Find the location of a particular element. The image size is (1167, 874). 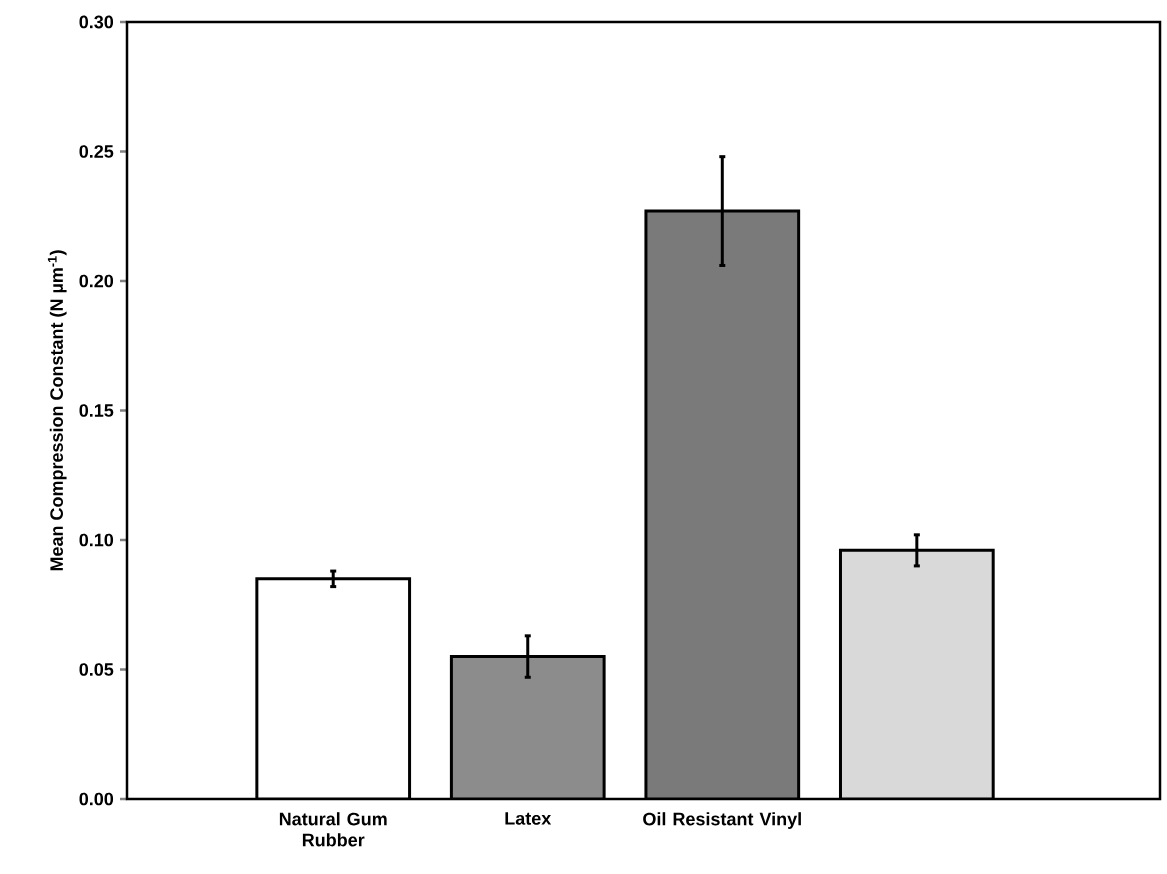

y-tick-label: 0.00 is located at coordinates (96, 799).